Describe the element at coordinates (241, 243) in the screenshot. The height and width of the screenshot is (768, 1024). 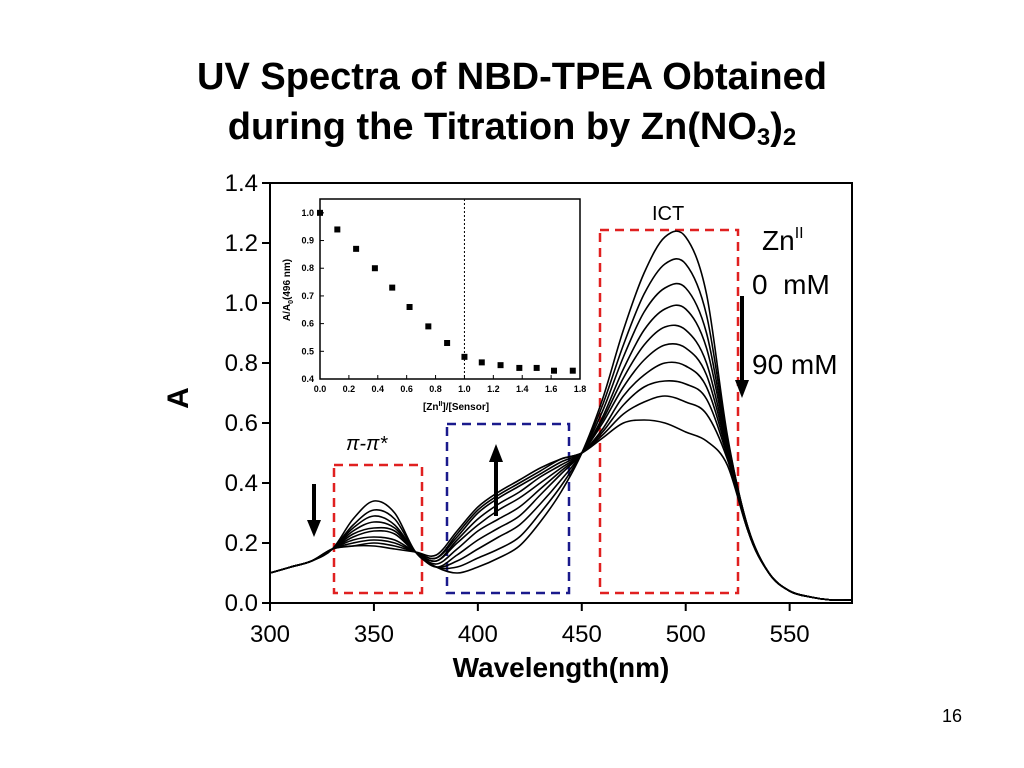
I see `main-y-tick-label: 1.2` at that location.